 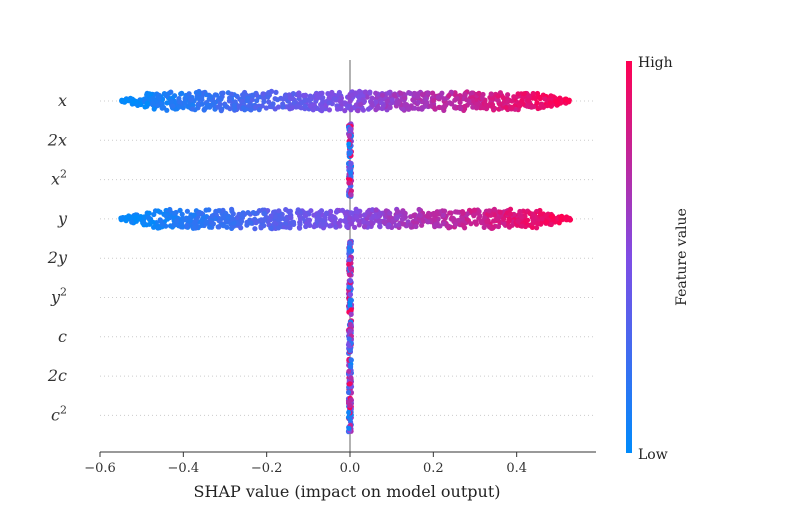 What do you see at coordinates (57, 257) in the screenshot?
I see `feature-labels: x 2x x2 y 2y y2 c 2c c2` at bounding box center [57, 257].